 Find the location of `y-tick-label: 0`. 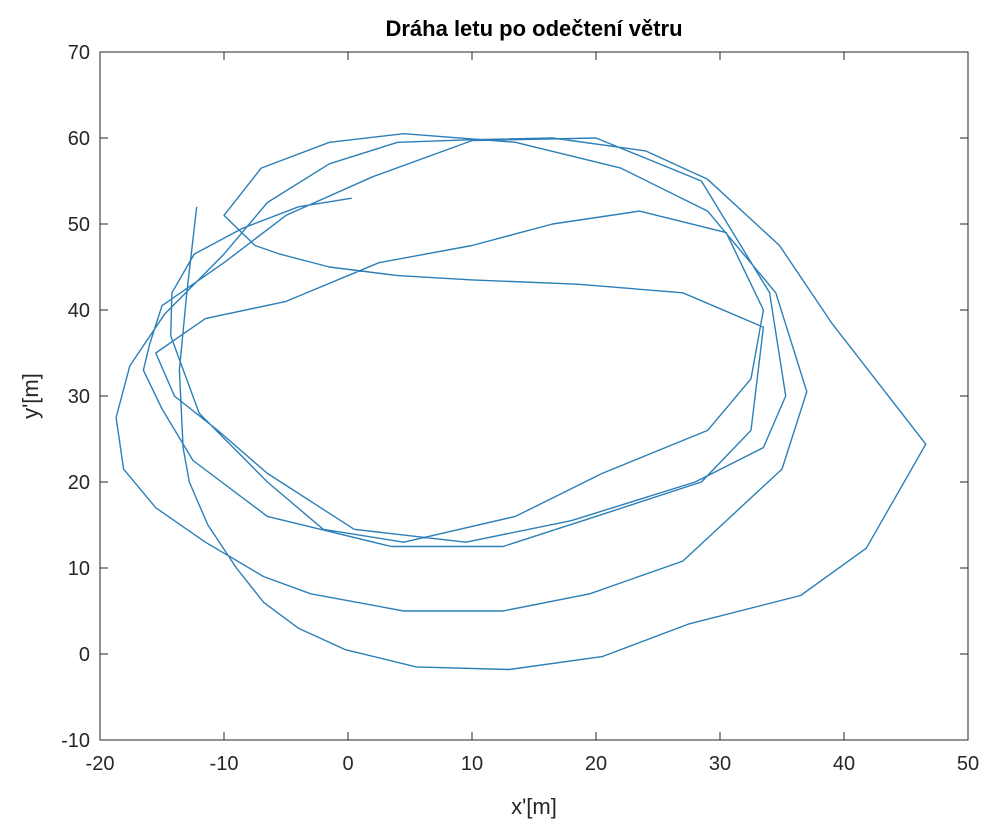

y-tick-label: 0 is located at coordinates (84, 655).